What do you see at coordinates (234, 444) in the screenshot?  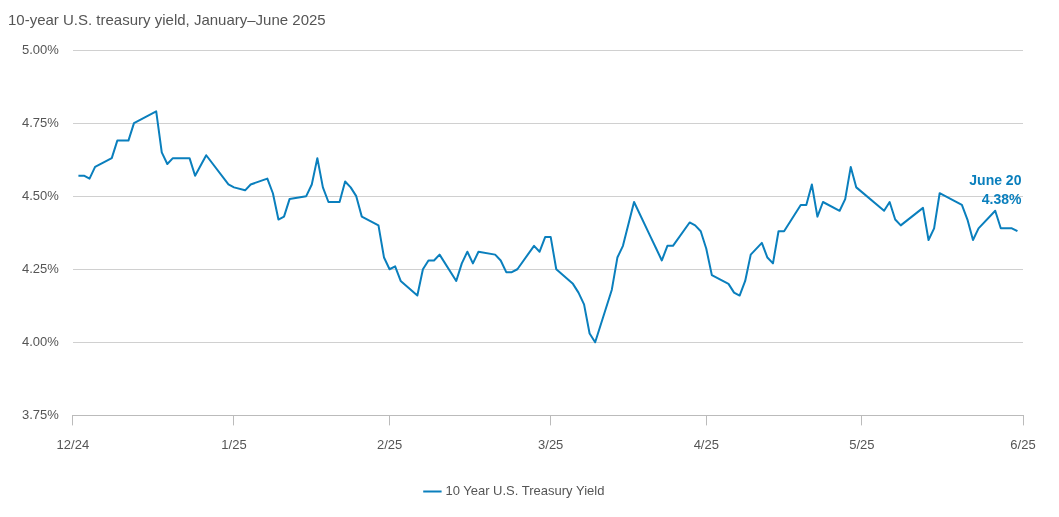 I see `x-tick-label: 1/25` at bounding box center [234, 444].